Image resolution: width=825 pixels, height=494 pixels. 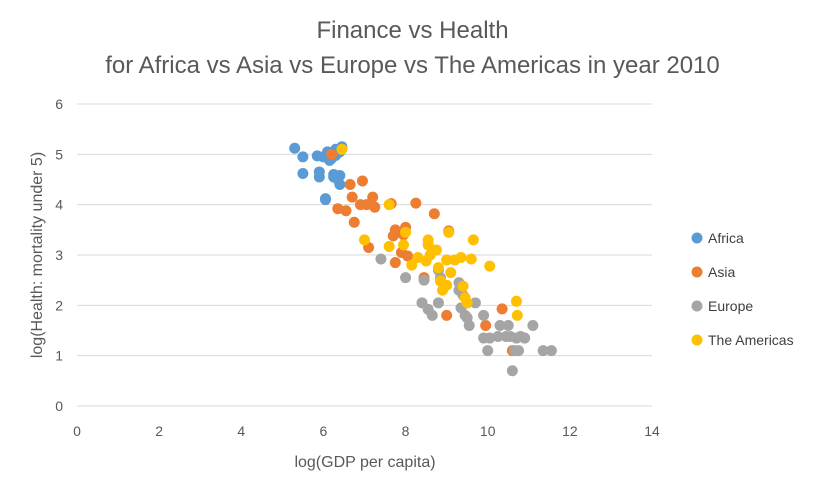 What do you see at coordinates (721, 272) in the screenshot?
I see `legend-label: Asia` at bounding box center [721, 272].